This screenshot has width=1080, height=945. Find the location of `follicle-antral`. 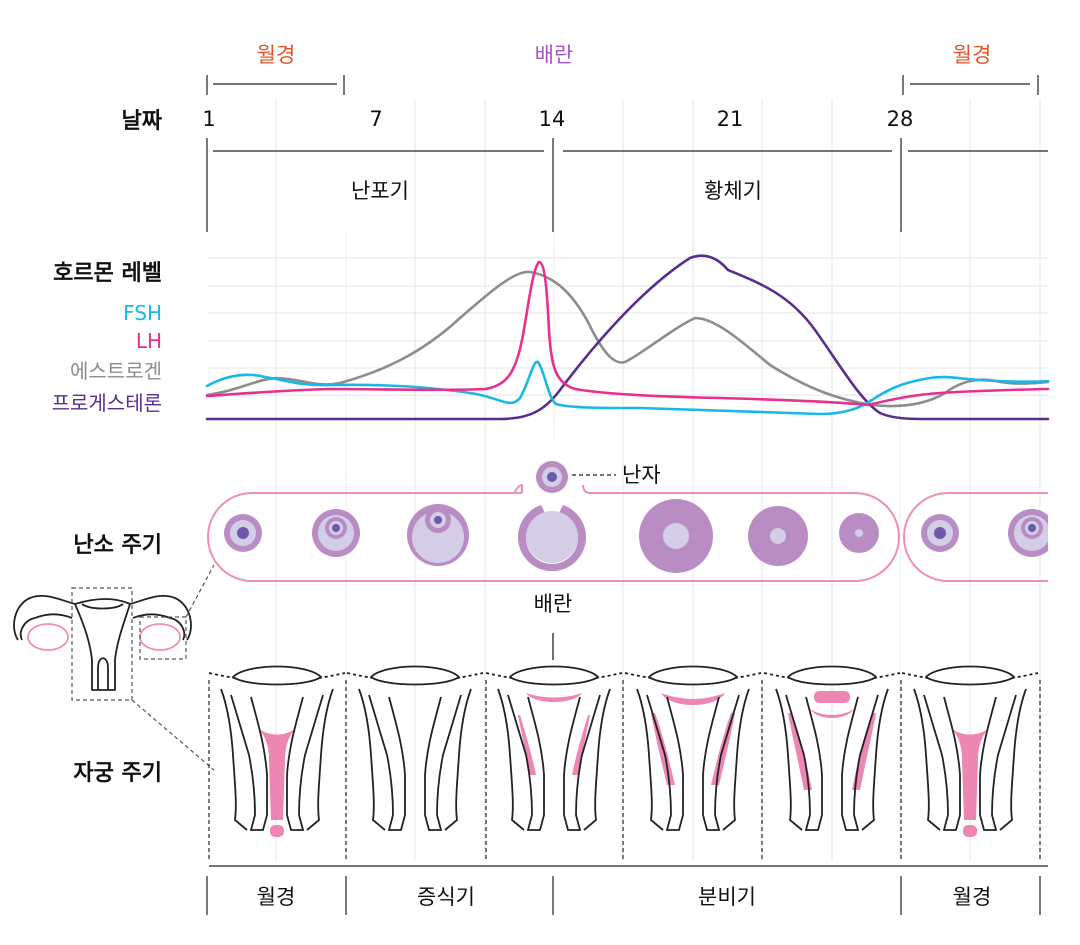

follicle-antral is located at coordinates (438, 535).